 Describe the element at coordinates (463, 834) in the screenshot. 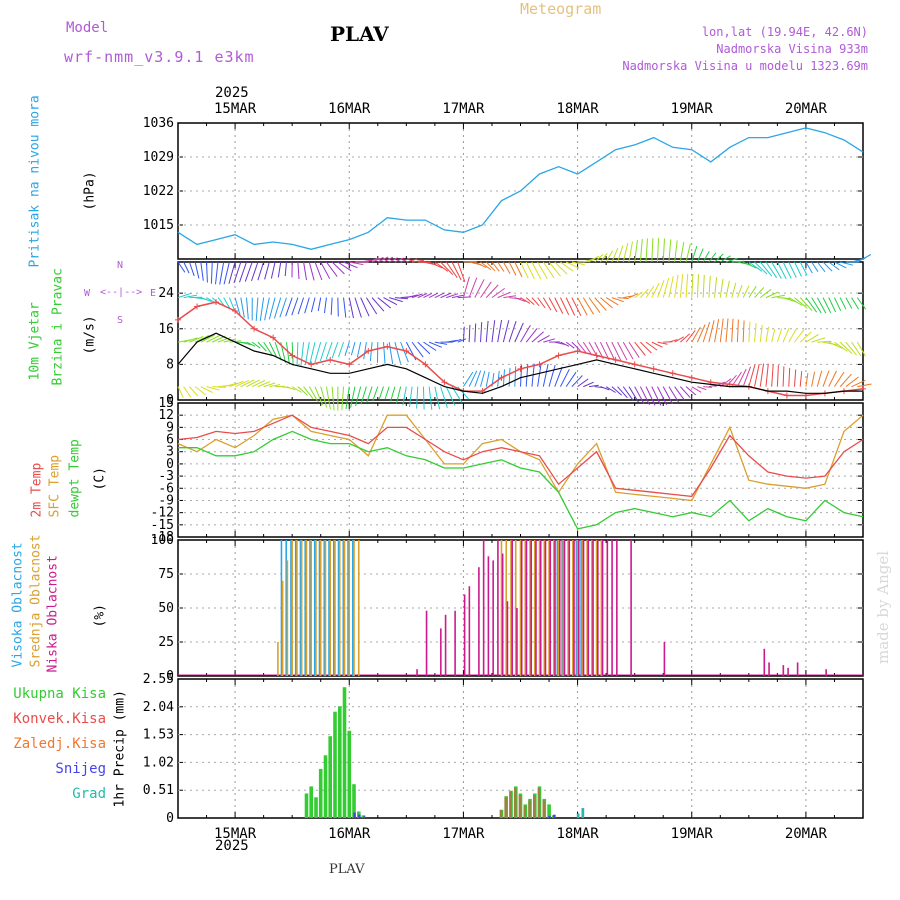

I see `date-tick-label-bottom: 17MAR` at that location.